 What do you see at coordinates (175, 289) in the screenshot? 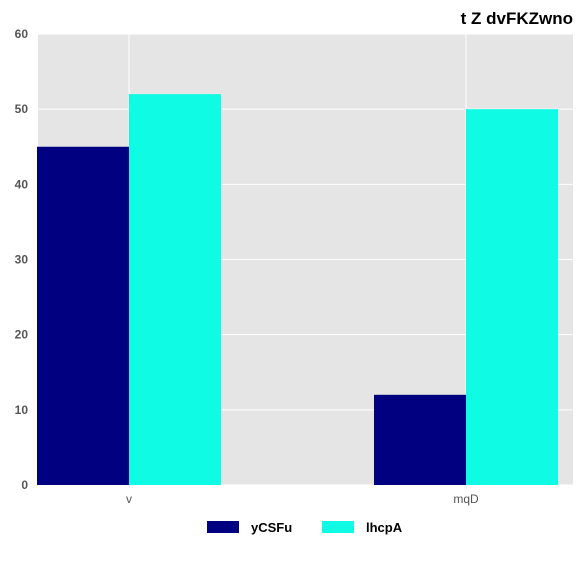
I see `bar-lhcpA-v` at bounding box center [175, 289].